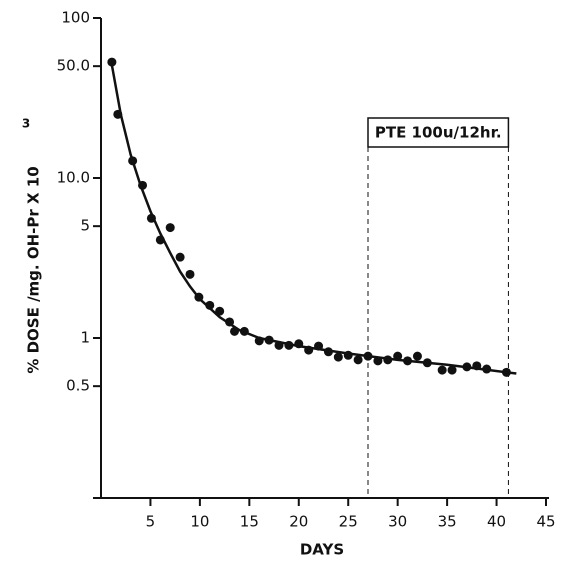 Image resolution: width=561 pixels, height=562 pixels. Describe the element at coordinates (322, 550) in the screenshot. I see `x-axis-label: DAYS` at that location.